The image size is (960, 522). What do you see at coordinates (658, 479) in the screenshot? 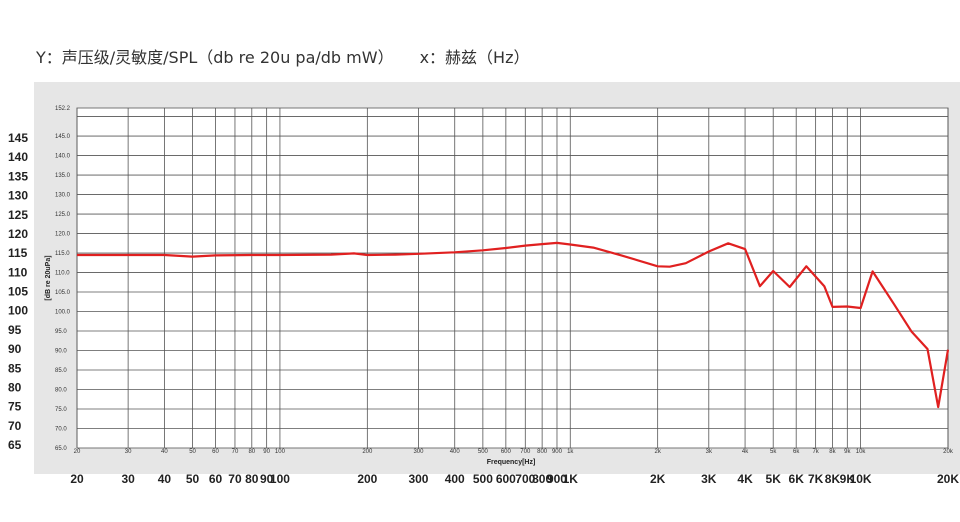
I see `outer-x-tick-label: 2K` at bounding box center [658, 479].